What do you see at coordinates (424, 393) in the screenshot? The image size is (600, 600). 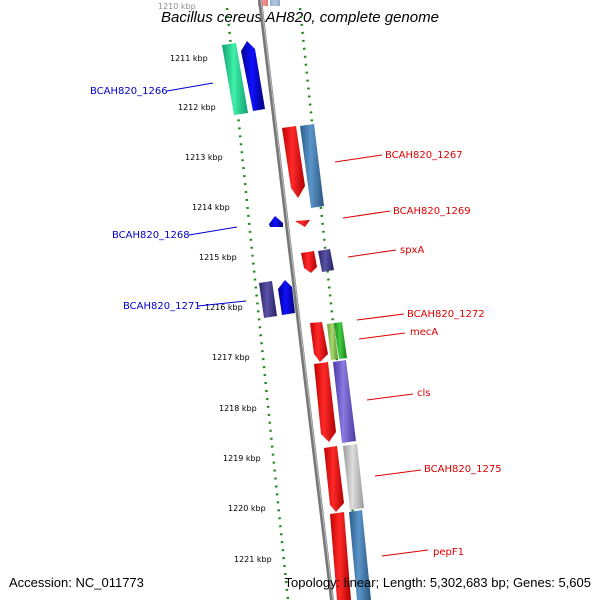 I see `gene-label-cls: cls` at bounding box center [424, 393].